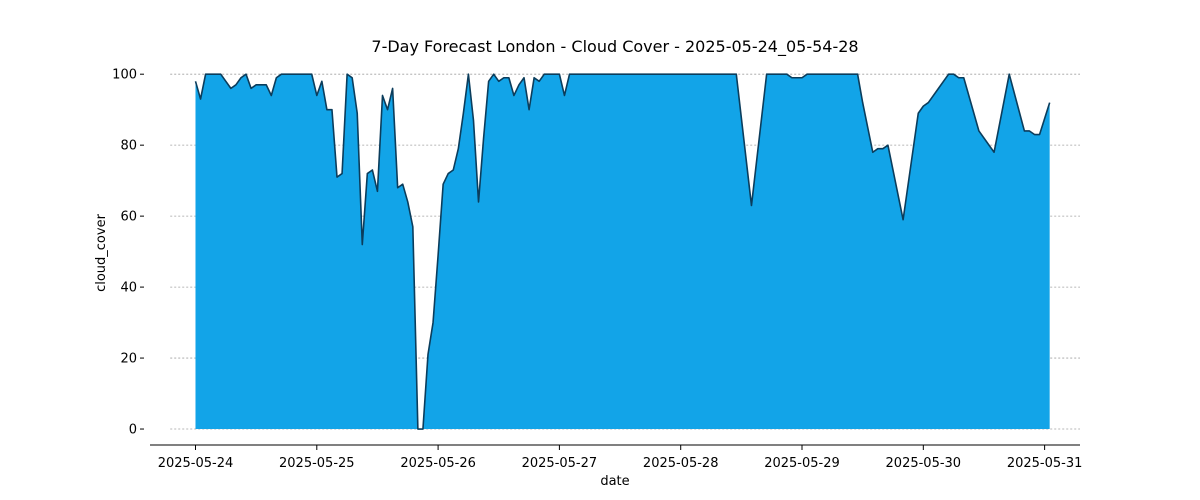  I want to click on y-tick-label: 0, so click(133, 430).